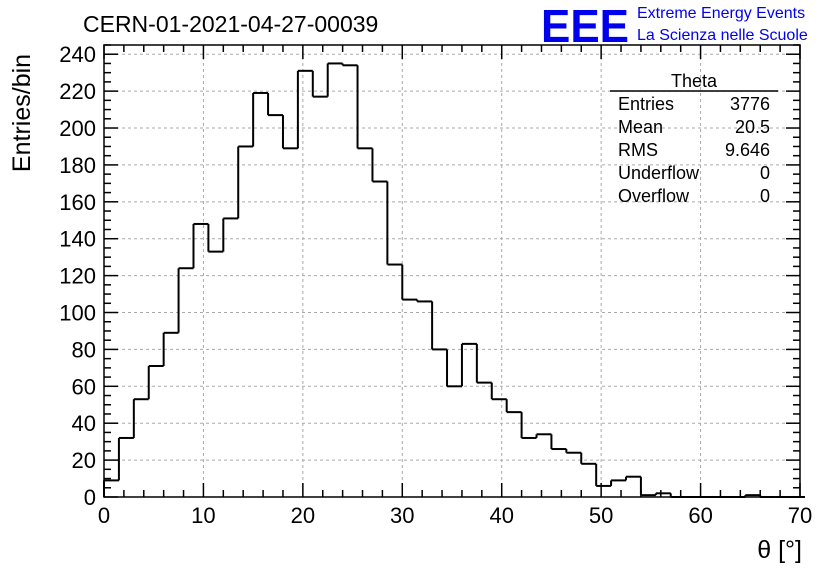 Image resolution: width=836 pixels, height=572 pixels. What do you see at coordinates (659, 173) in the screenshot?
I see `stats-row-label: Underflow` at bounding box center [659, 173].